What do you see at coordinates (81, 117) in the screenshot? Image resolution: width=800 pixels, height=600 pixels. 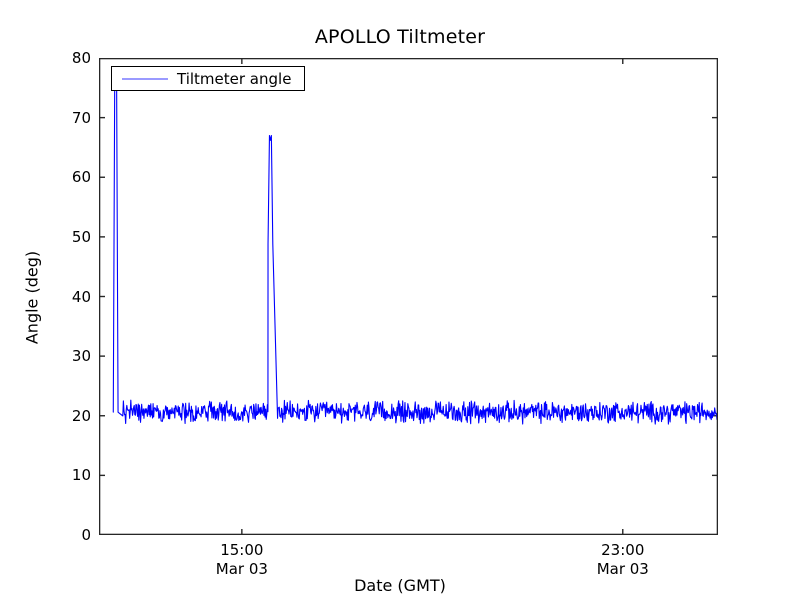 I see `y-tick-label: 70` at bounding box center [81, 117].